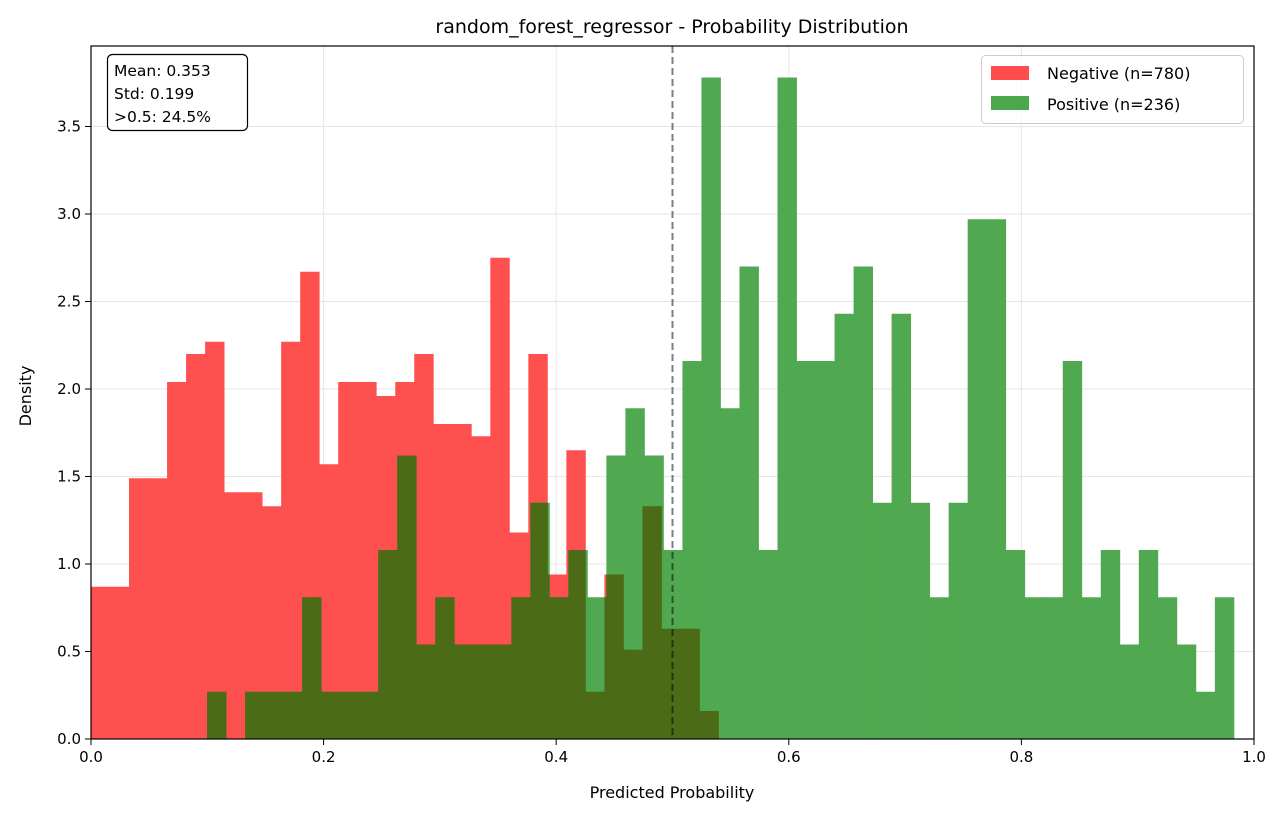 The image size is (1285, 817). I want to click on overlap-bars, so click(463, 597).